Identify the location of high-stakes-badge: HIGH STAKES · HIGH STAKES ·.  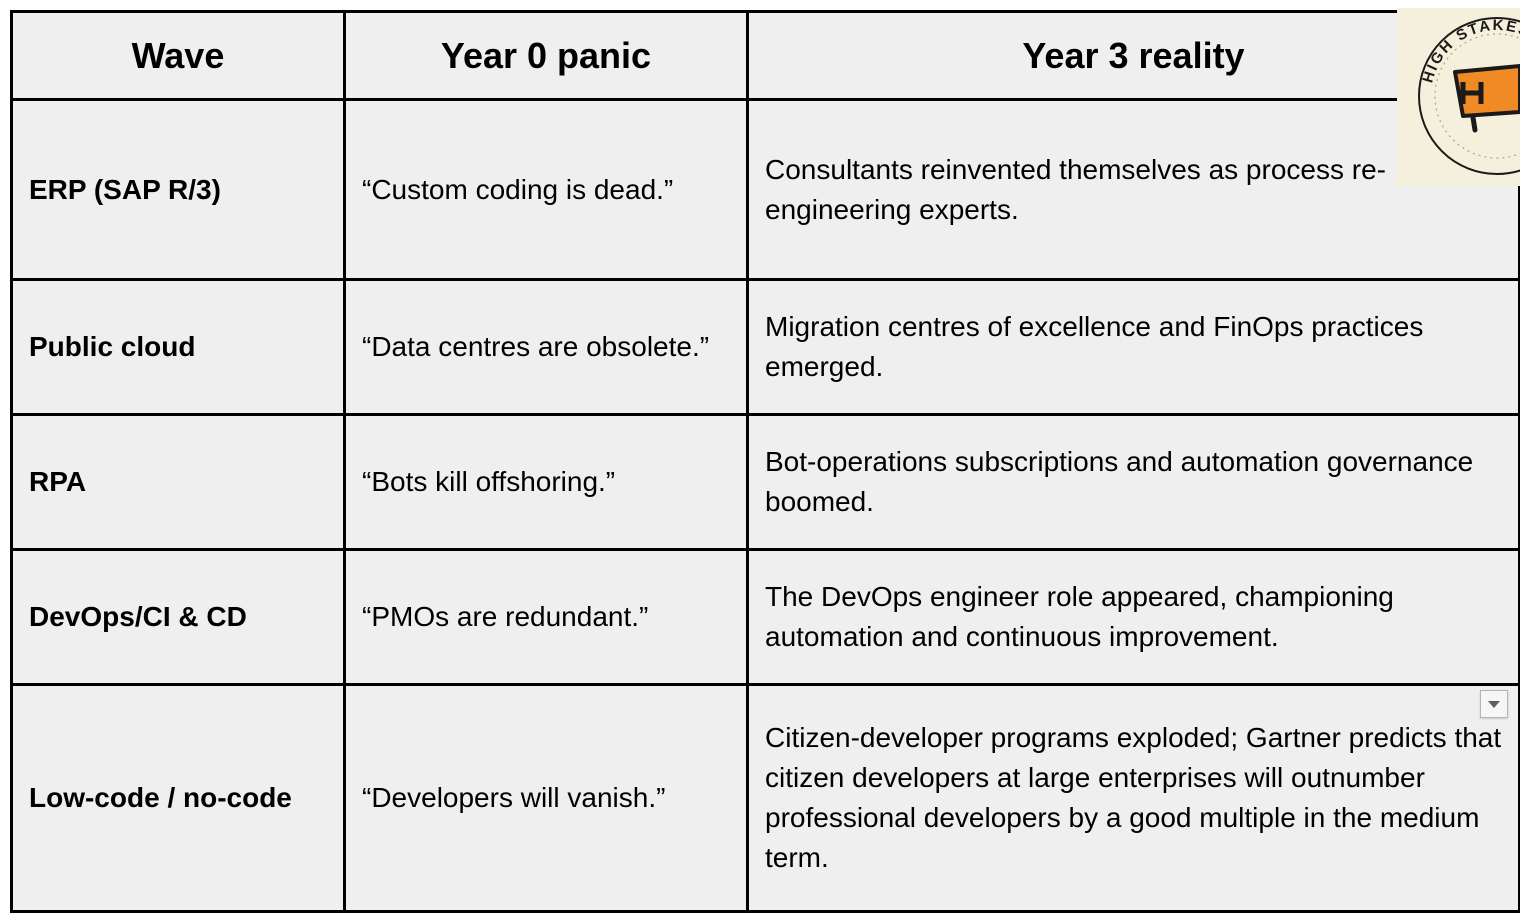
(1458, 97).